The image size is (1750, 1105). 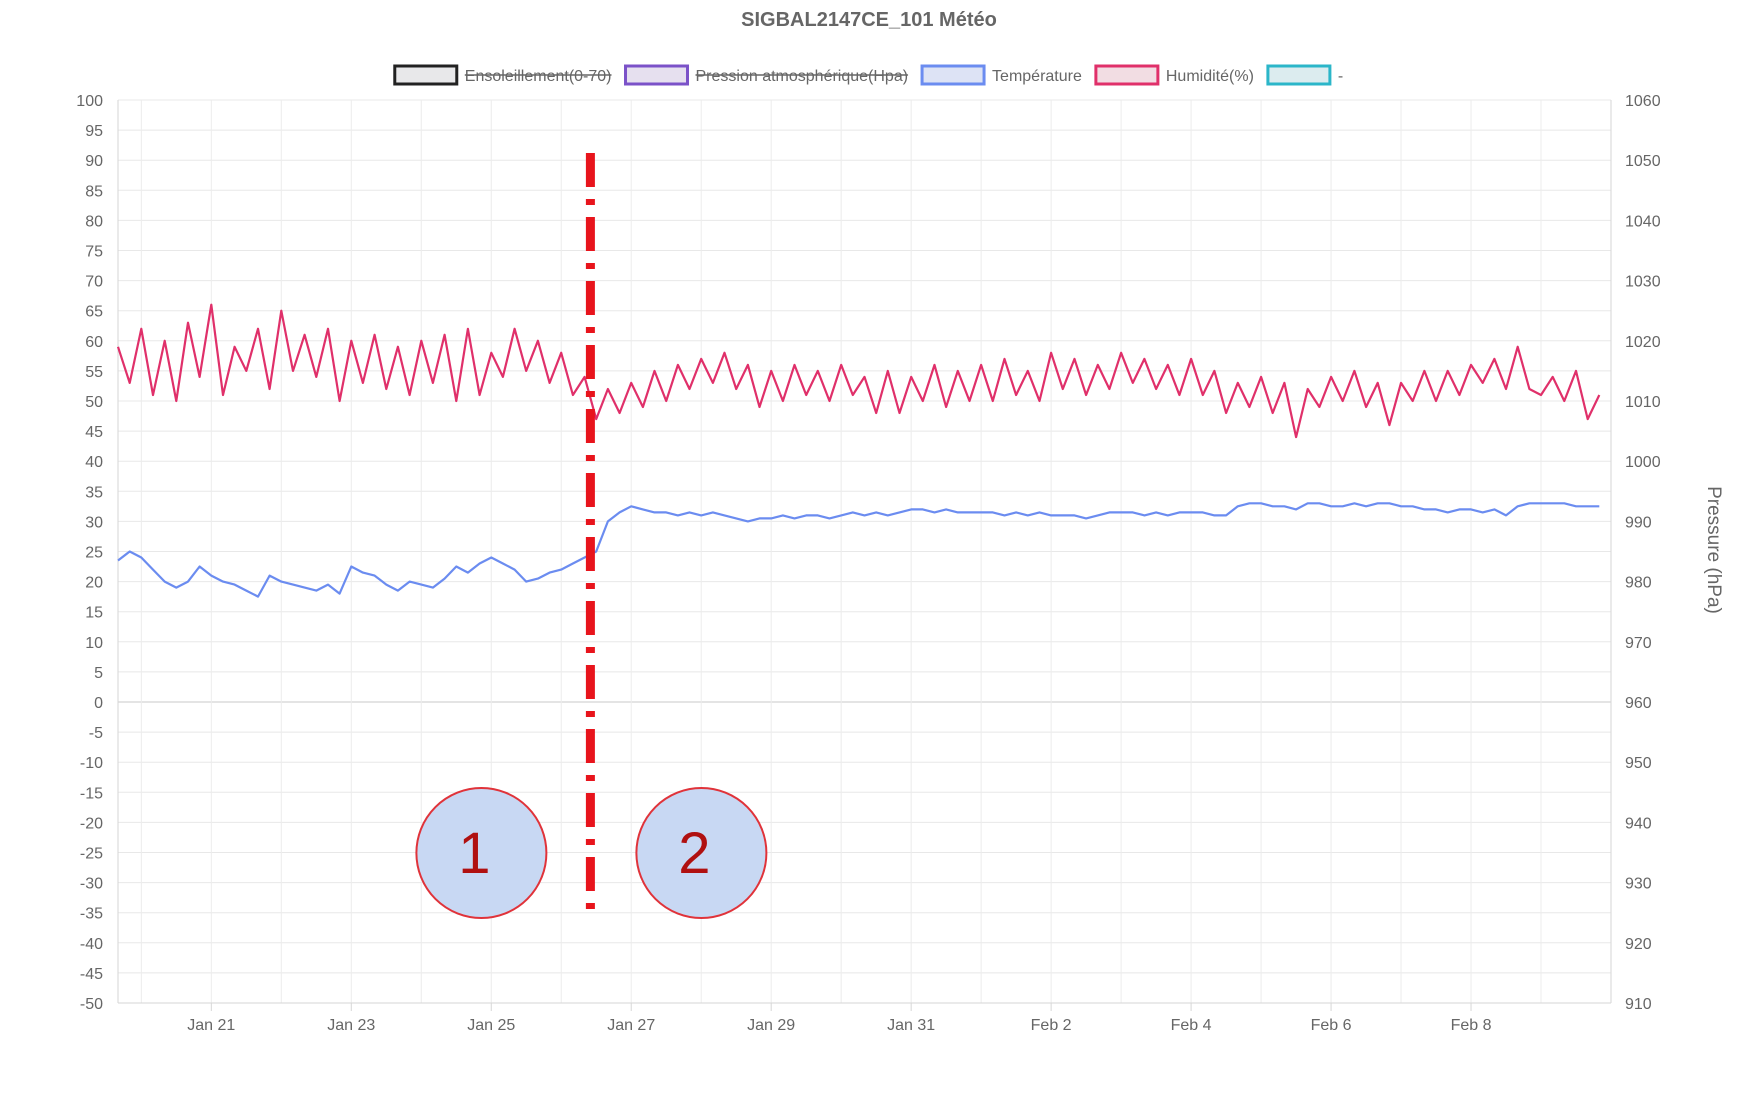 What do you see at coordinates (94, 613) in the screenshot?
I see `left-tick-label: 15` at bounding box center [94, 613].